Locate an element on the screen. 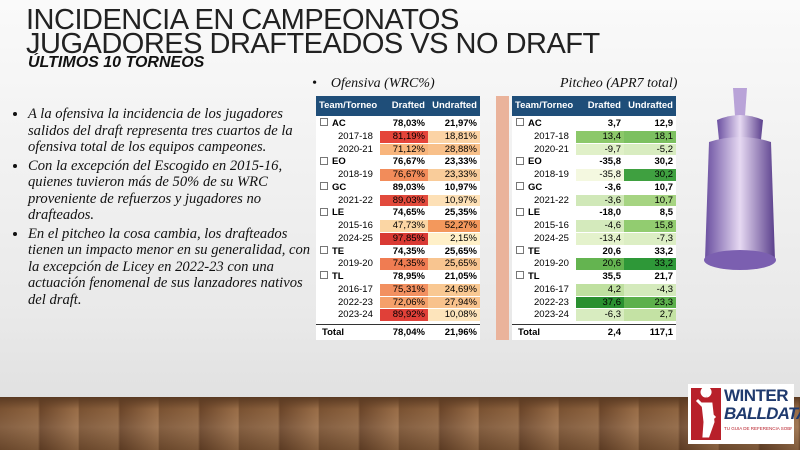 Image resolution: width=800 pixels, height=450 pixels. season-row: 2017-18 13,4 18,1 is located at coordinates (594, 137).